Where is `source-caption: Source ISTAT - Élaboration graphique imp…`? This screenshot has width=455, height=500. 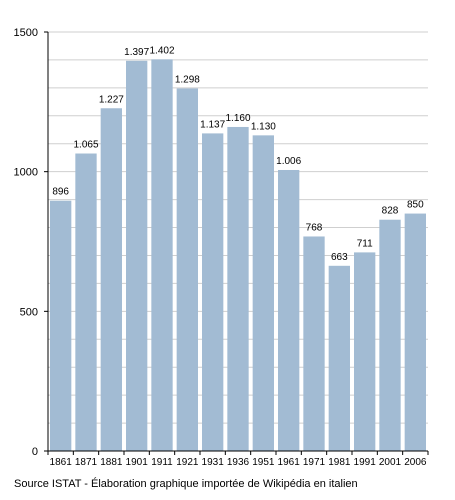 source-caption: Source ISTAT - Élaboration graphique imp… is located at coordinates (186, 484).